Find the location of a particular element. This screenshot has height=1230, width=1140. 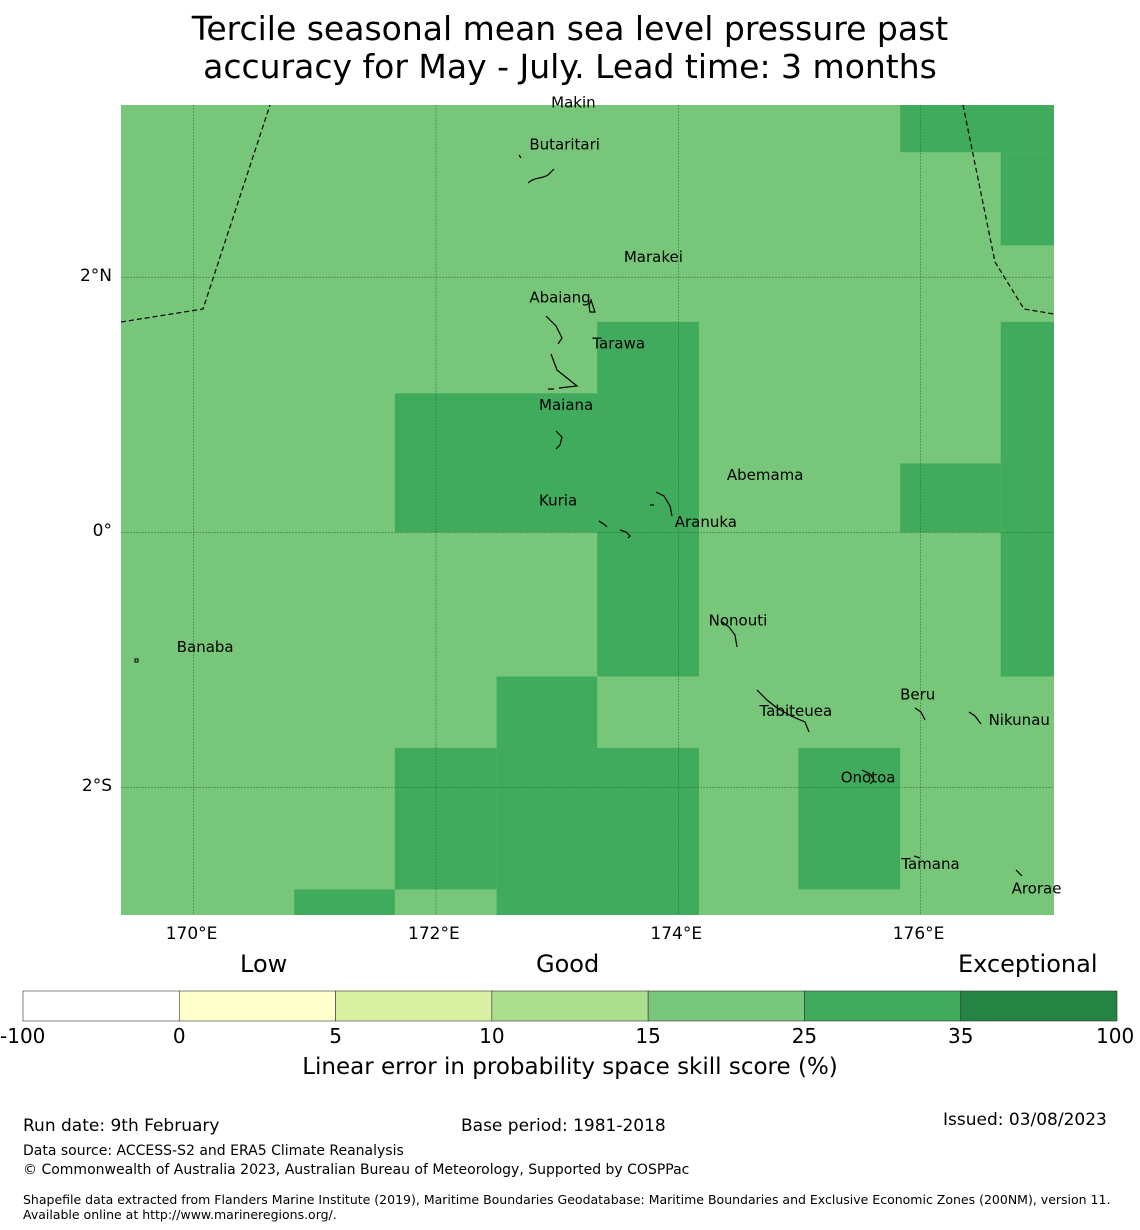

island-label: Banaba is located at coordinates (205, 647).